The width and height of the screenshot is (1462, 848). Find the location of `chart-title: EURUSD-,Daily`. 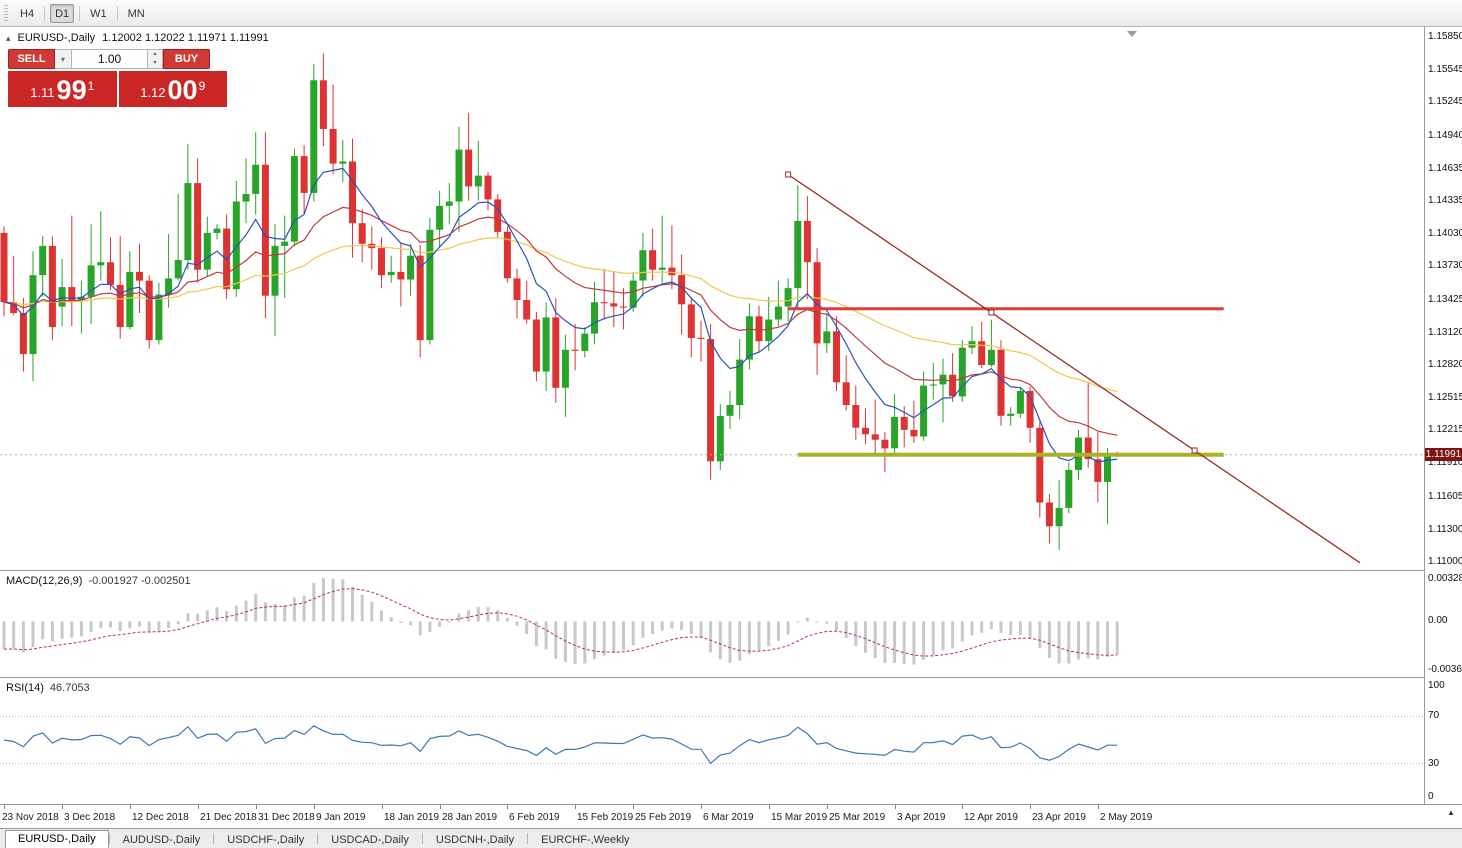

chart-title: EURUSD-,Daily is located at coordinates (56, 38).